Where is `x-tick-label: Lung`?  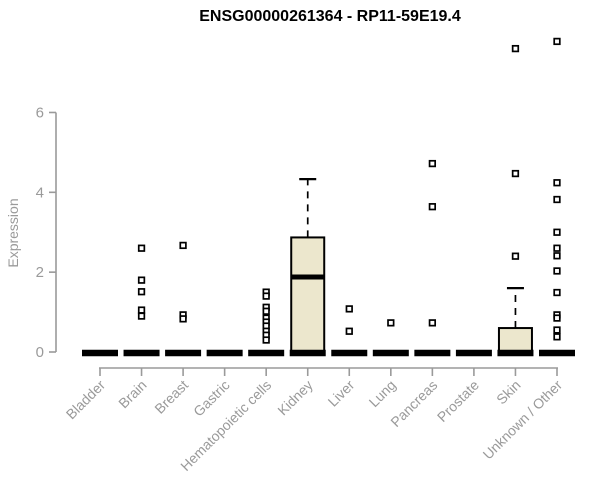 x-tick-label: Lung is located at coordinates (382, 393).